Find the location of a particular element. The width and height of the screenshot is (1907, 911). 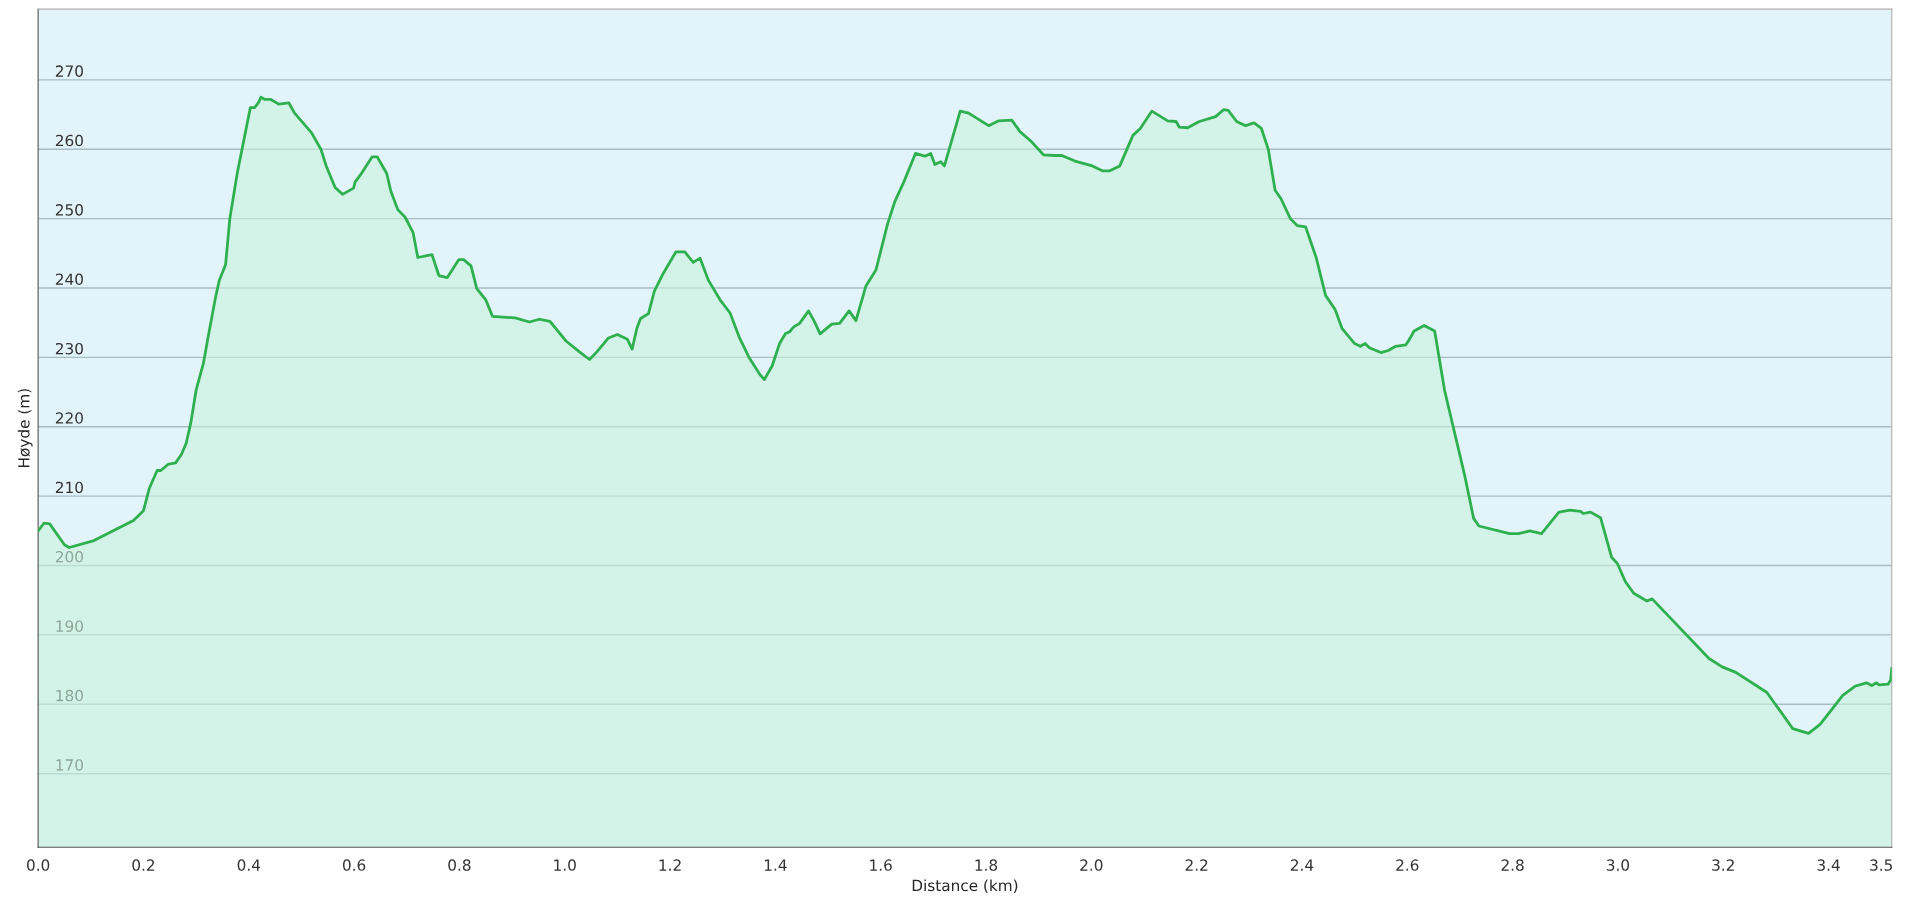

x-tick-label: 1.8 is located at coordinates (986, 865).